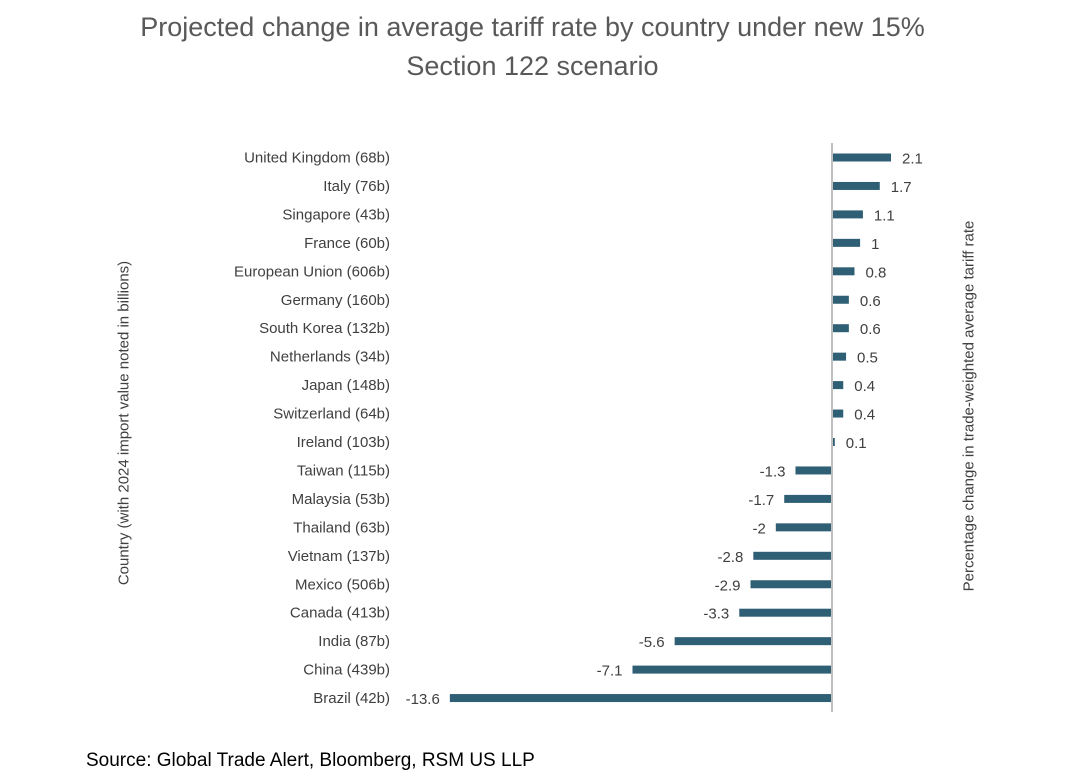 Image resolution: width=1072 pixels, height=774 pixels. What do you see at coordinates (317, 158) in the screenshot?
I see `category-label: United Kingdom (68b)` at bounding box center [317, 158].